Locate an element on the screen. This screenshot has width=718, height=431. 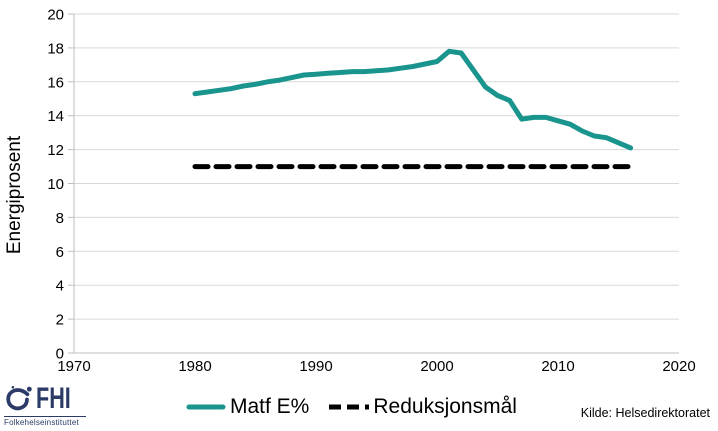
legend-item-reduksjonsmal: Reduksjonsmål is located at coordinates (423, 407).